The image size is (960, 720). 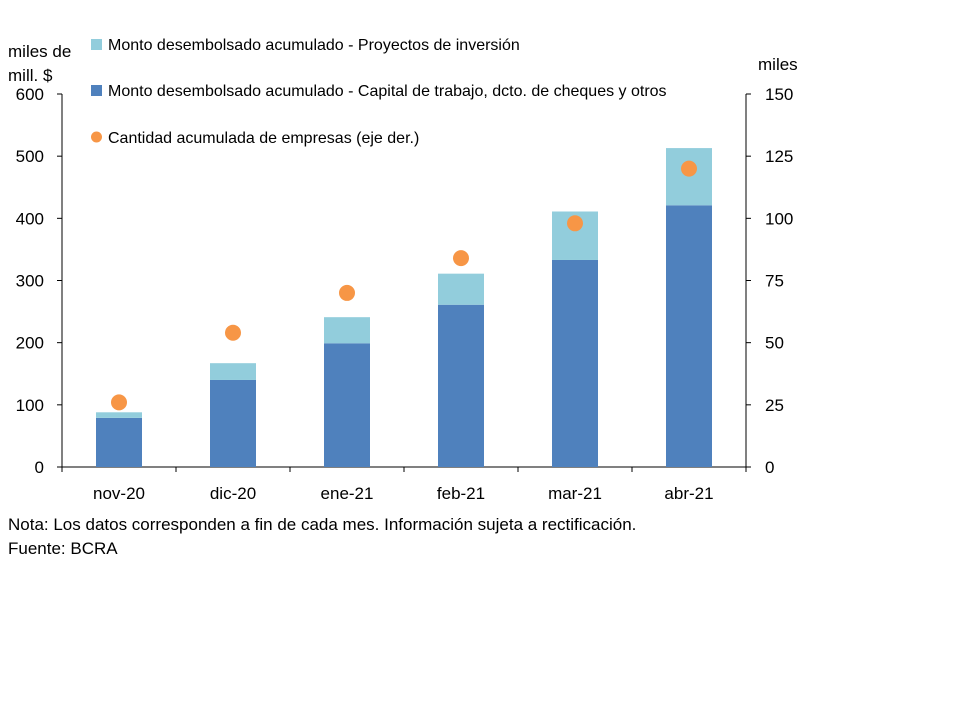 What do you see at coordinates (63, 548) in the screenshot?
I see `source-text: Fuente: BCRA` at bounding box center [63, 548].